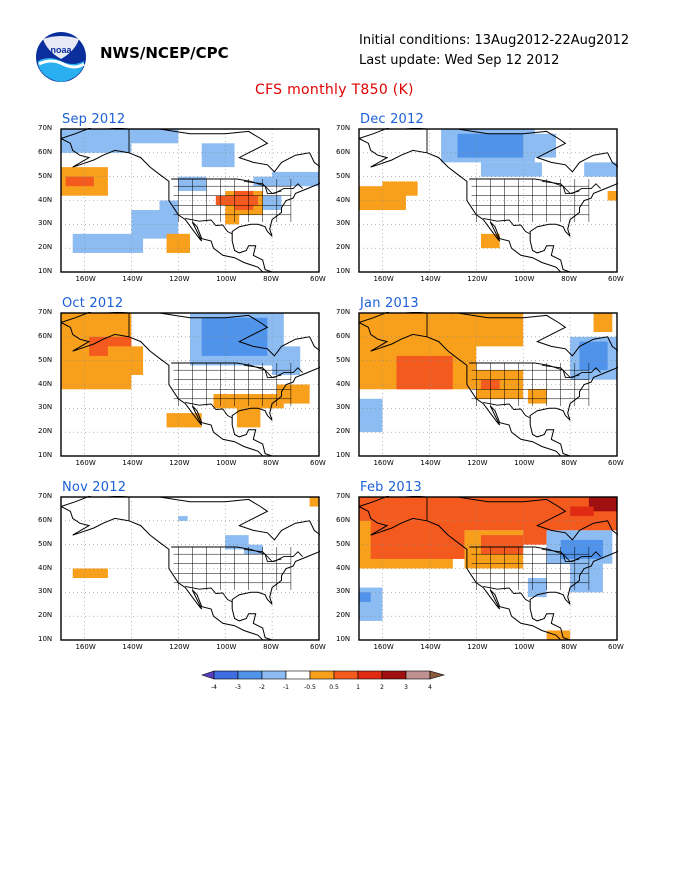 This screenshot has width=680, height=880. What do you see at coordinates (214, 687) in the screenshot?
I see `colorbar-label: -4` at bounding box center [214, 687].